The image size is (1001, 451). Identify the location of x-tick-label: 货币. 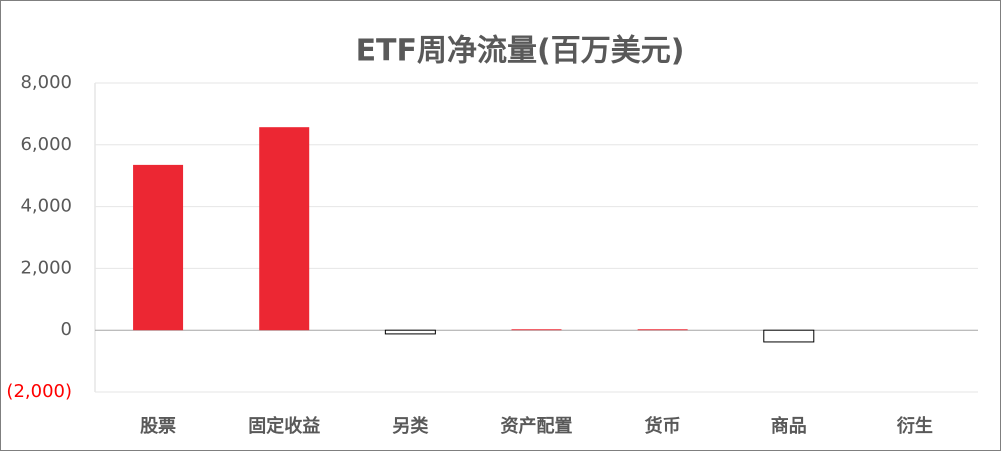
(663, 426).